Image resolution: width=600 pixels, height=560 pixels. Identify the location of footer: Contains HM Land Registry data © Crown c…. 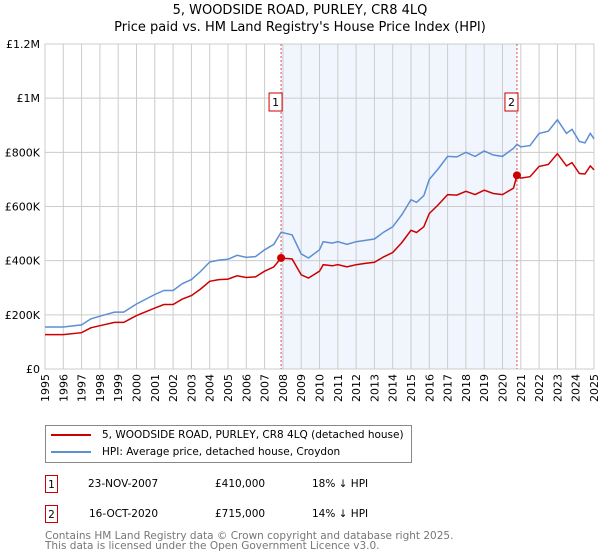
(249, 541).